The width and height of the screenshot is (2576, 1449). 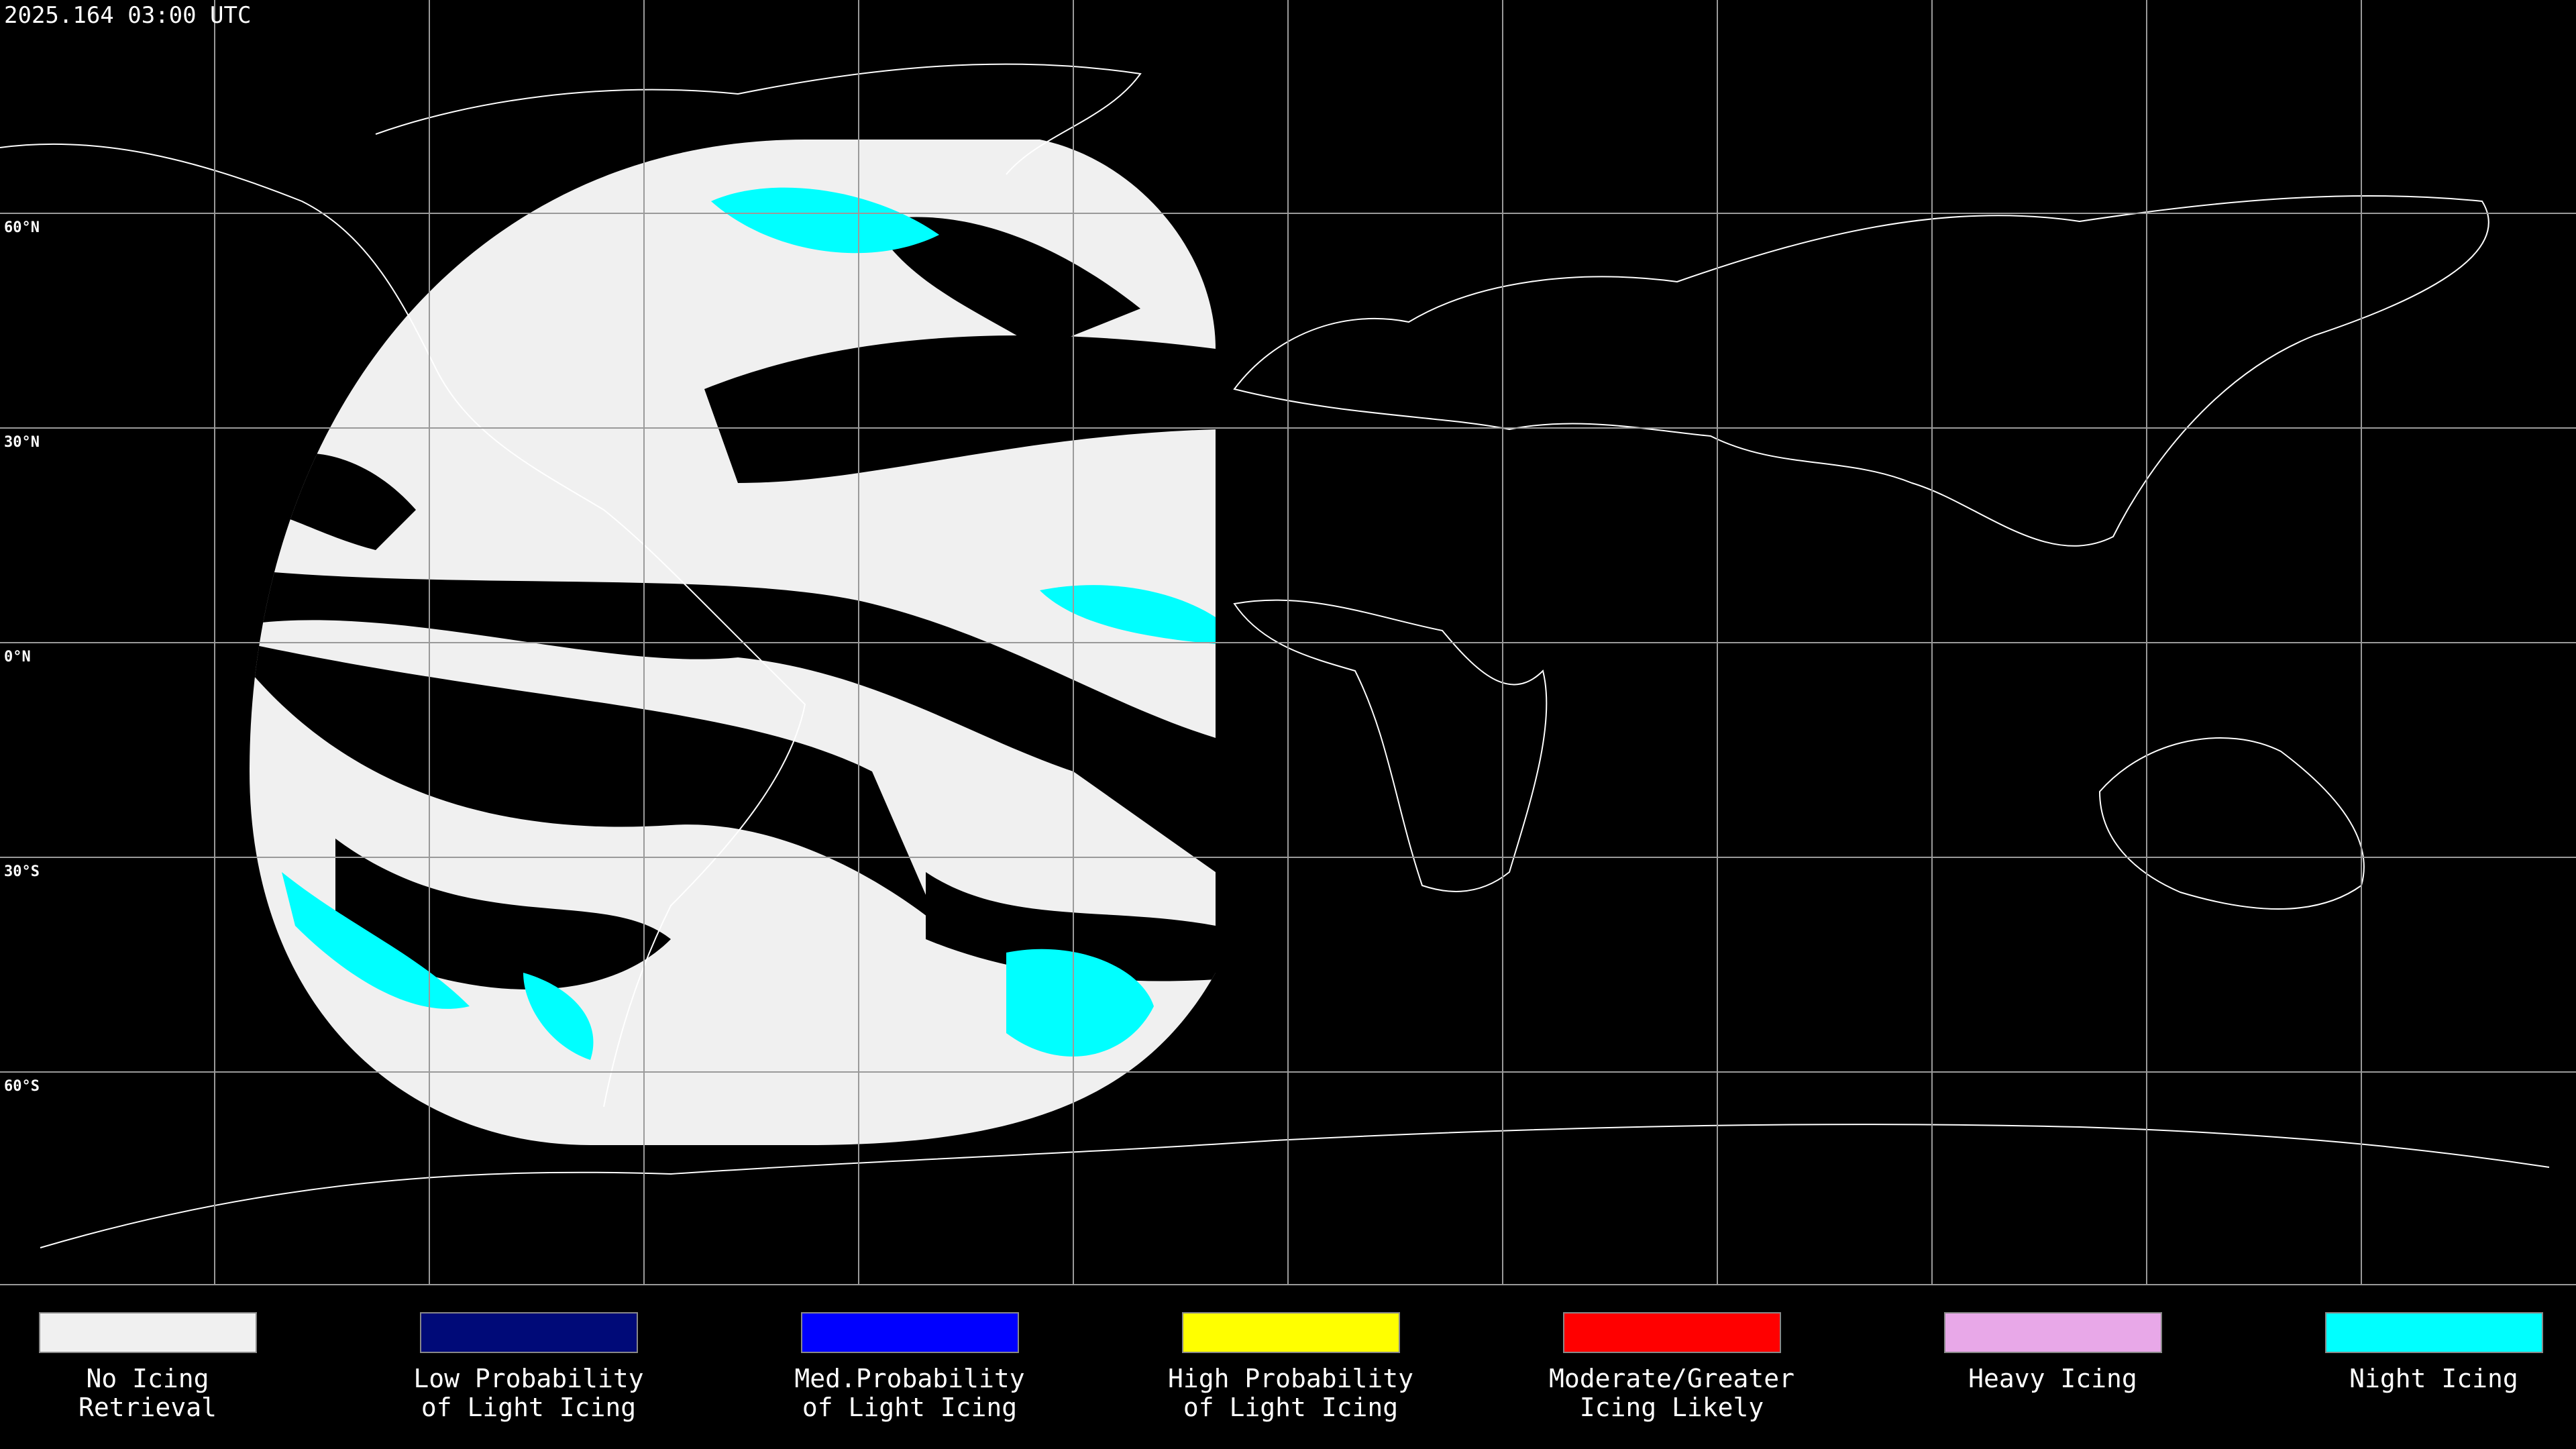 What do you see at coordinates (127, 15) in the screenshot?
I see `timestamp: 2025.164 03:00 UTC` at bounding box center [127, 15].